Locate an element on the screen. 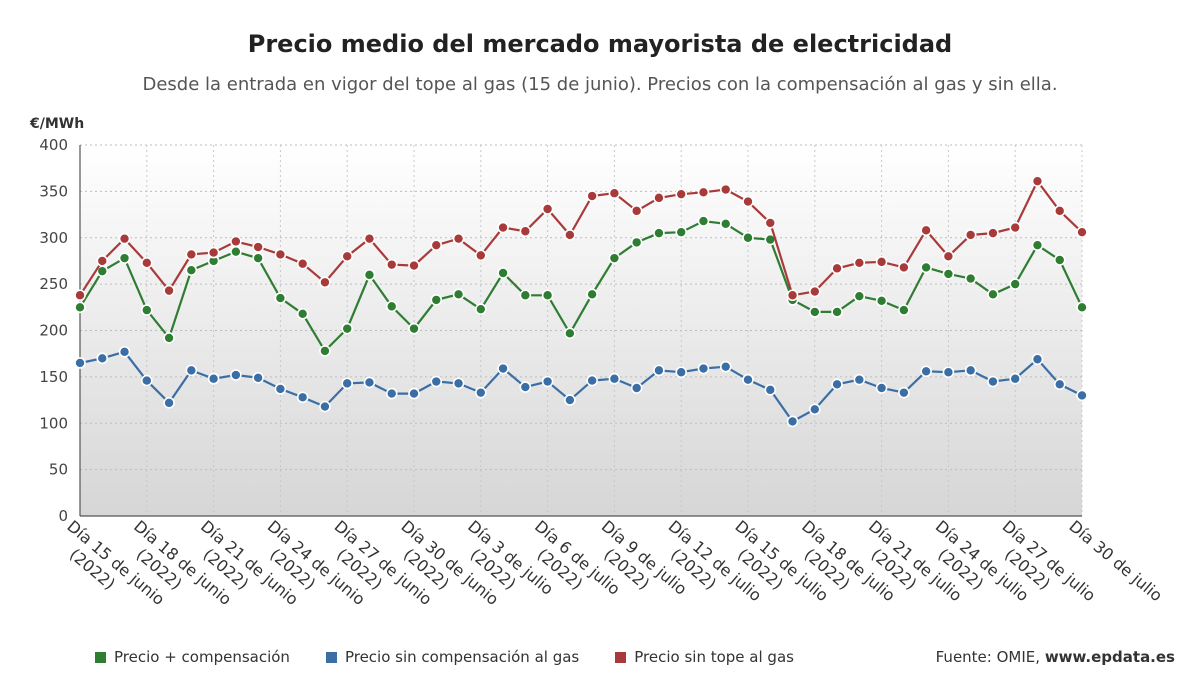 The image size is (1200, 675). y-axis-label: €/MWh is located at coordinates (56, 124).